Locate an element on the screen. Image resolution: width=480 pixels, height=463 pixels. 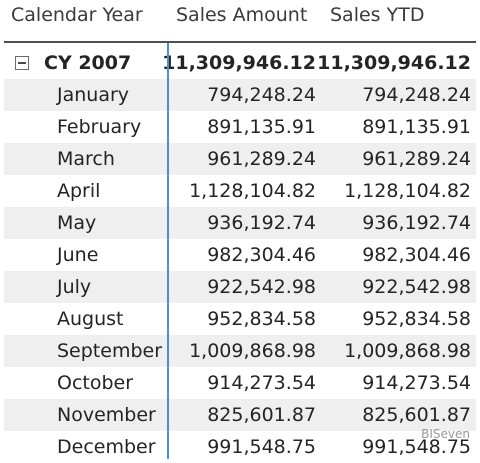
sales-amount-cell: 1,009,868.98 is located at coordinates (252, 351).